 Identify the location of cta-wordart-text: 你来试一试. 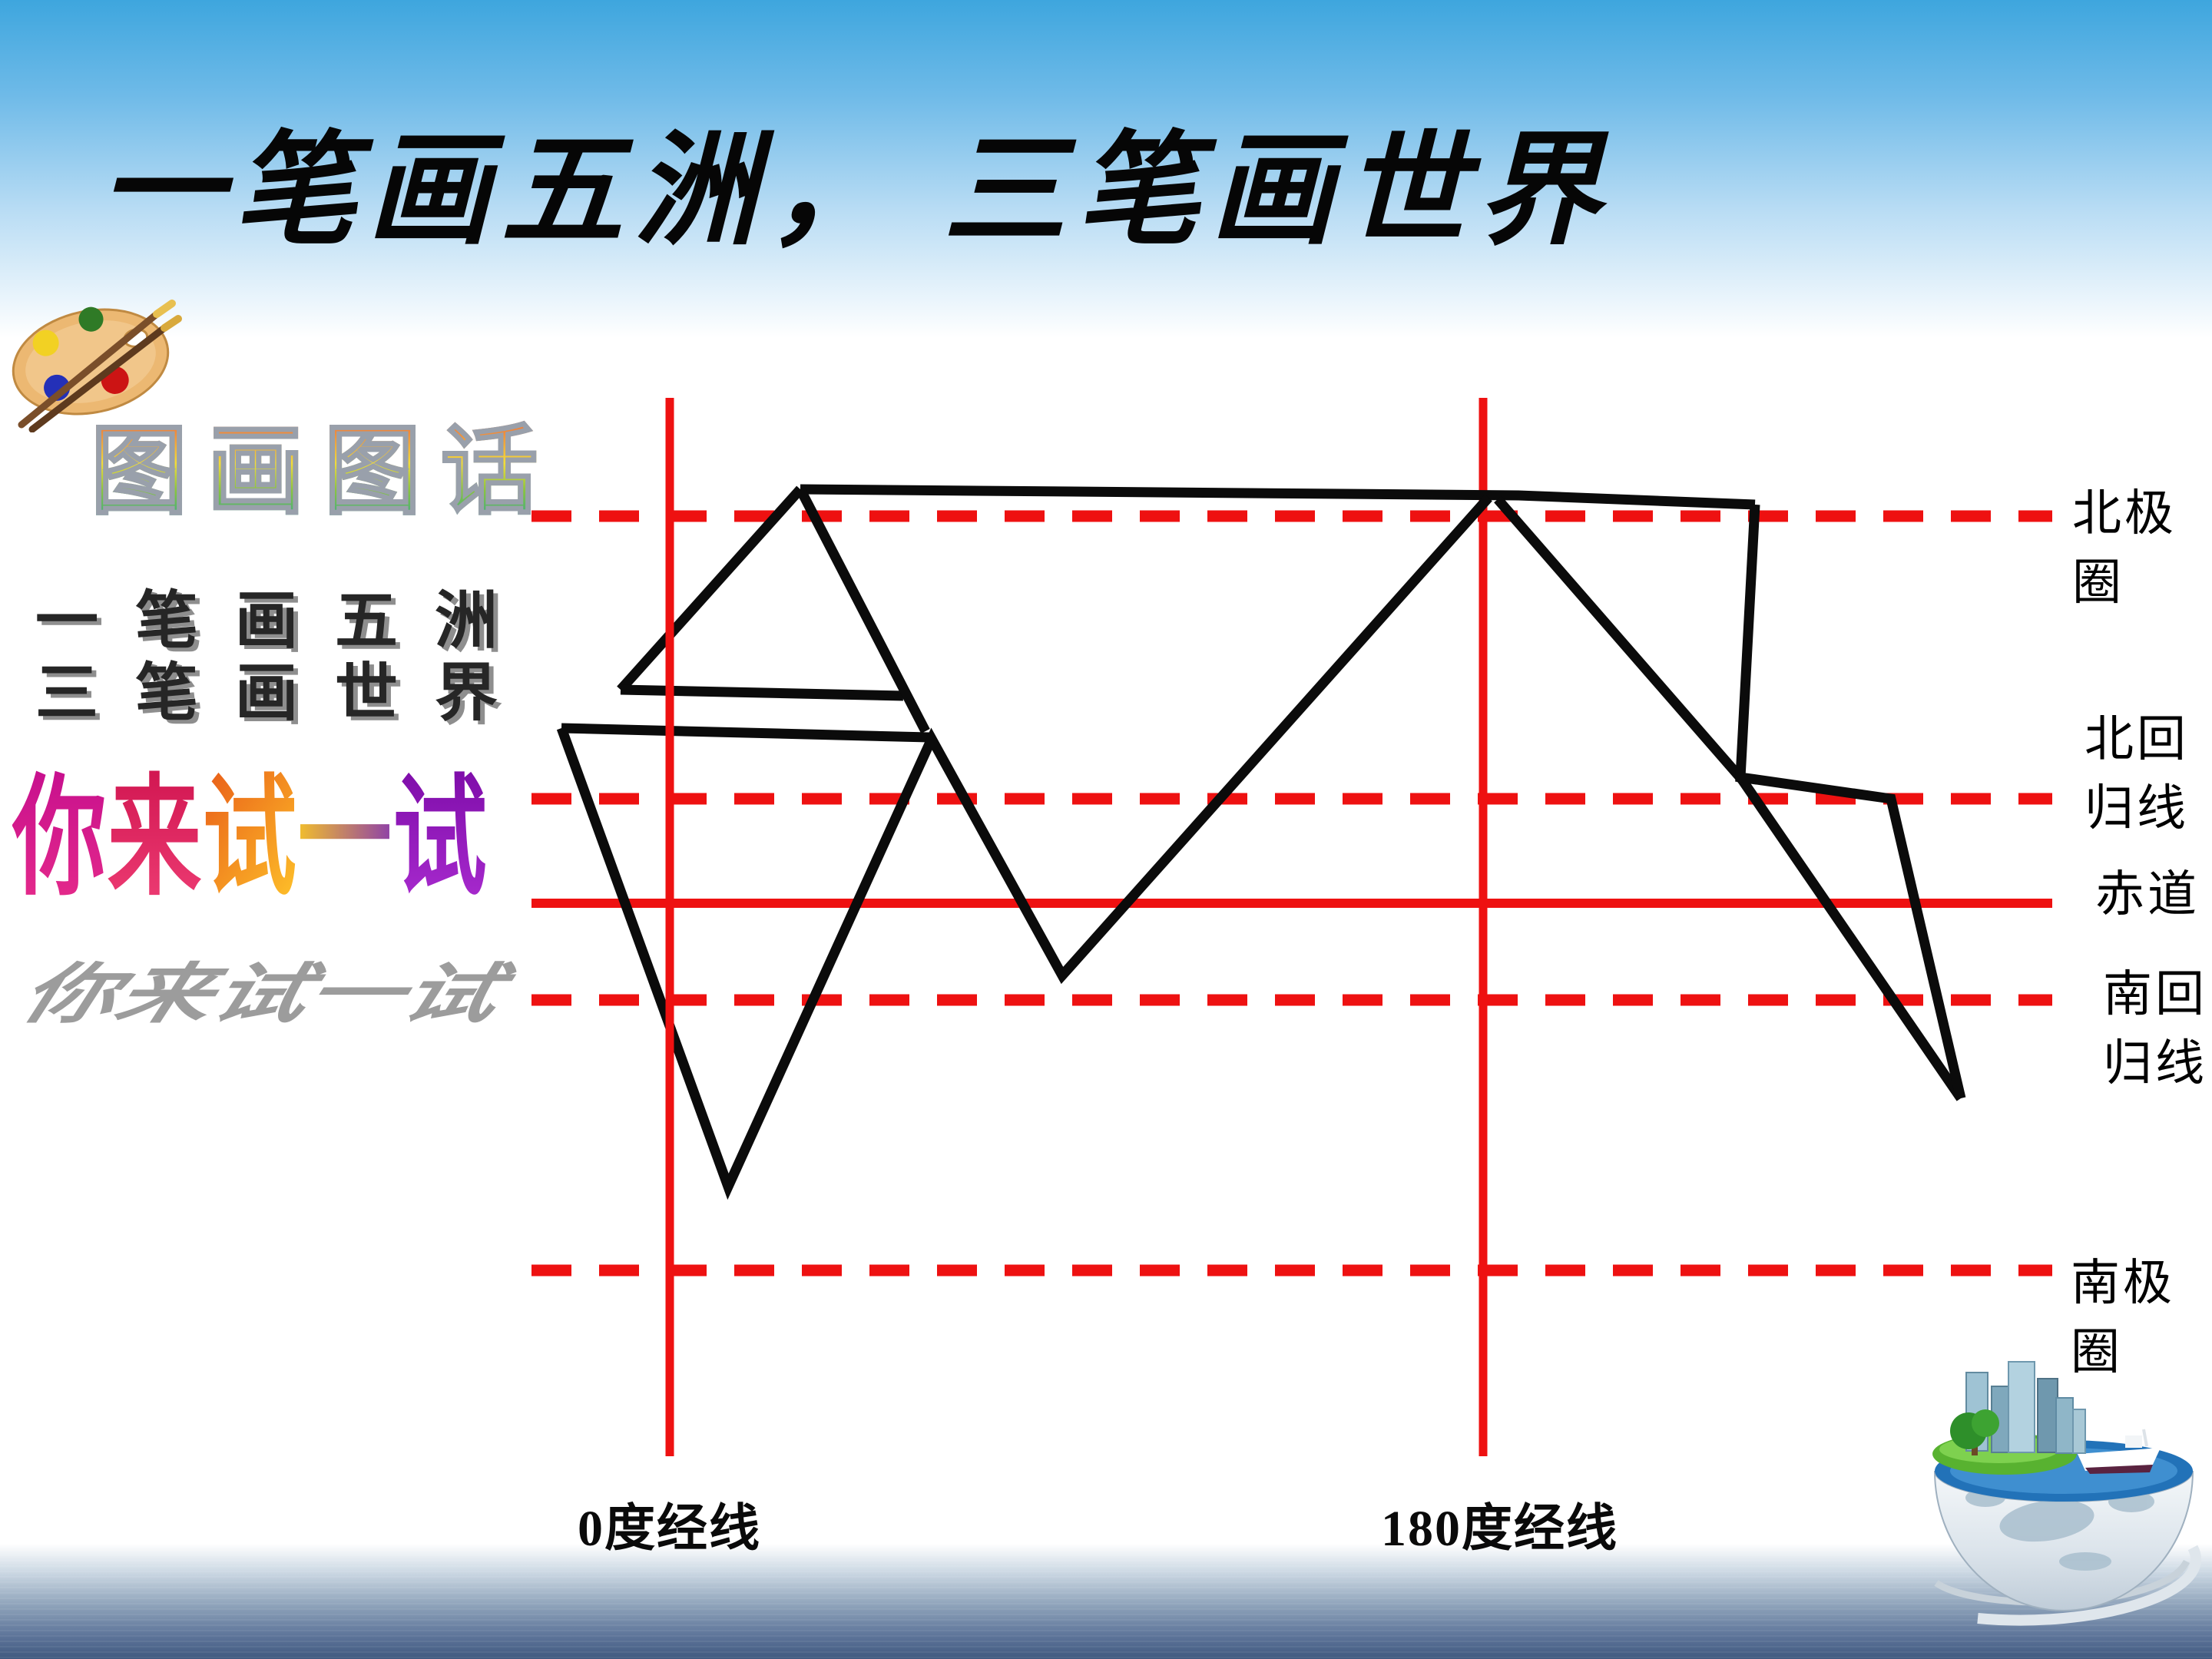
(250, 825).